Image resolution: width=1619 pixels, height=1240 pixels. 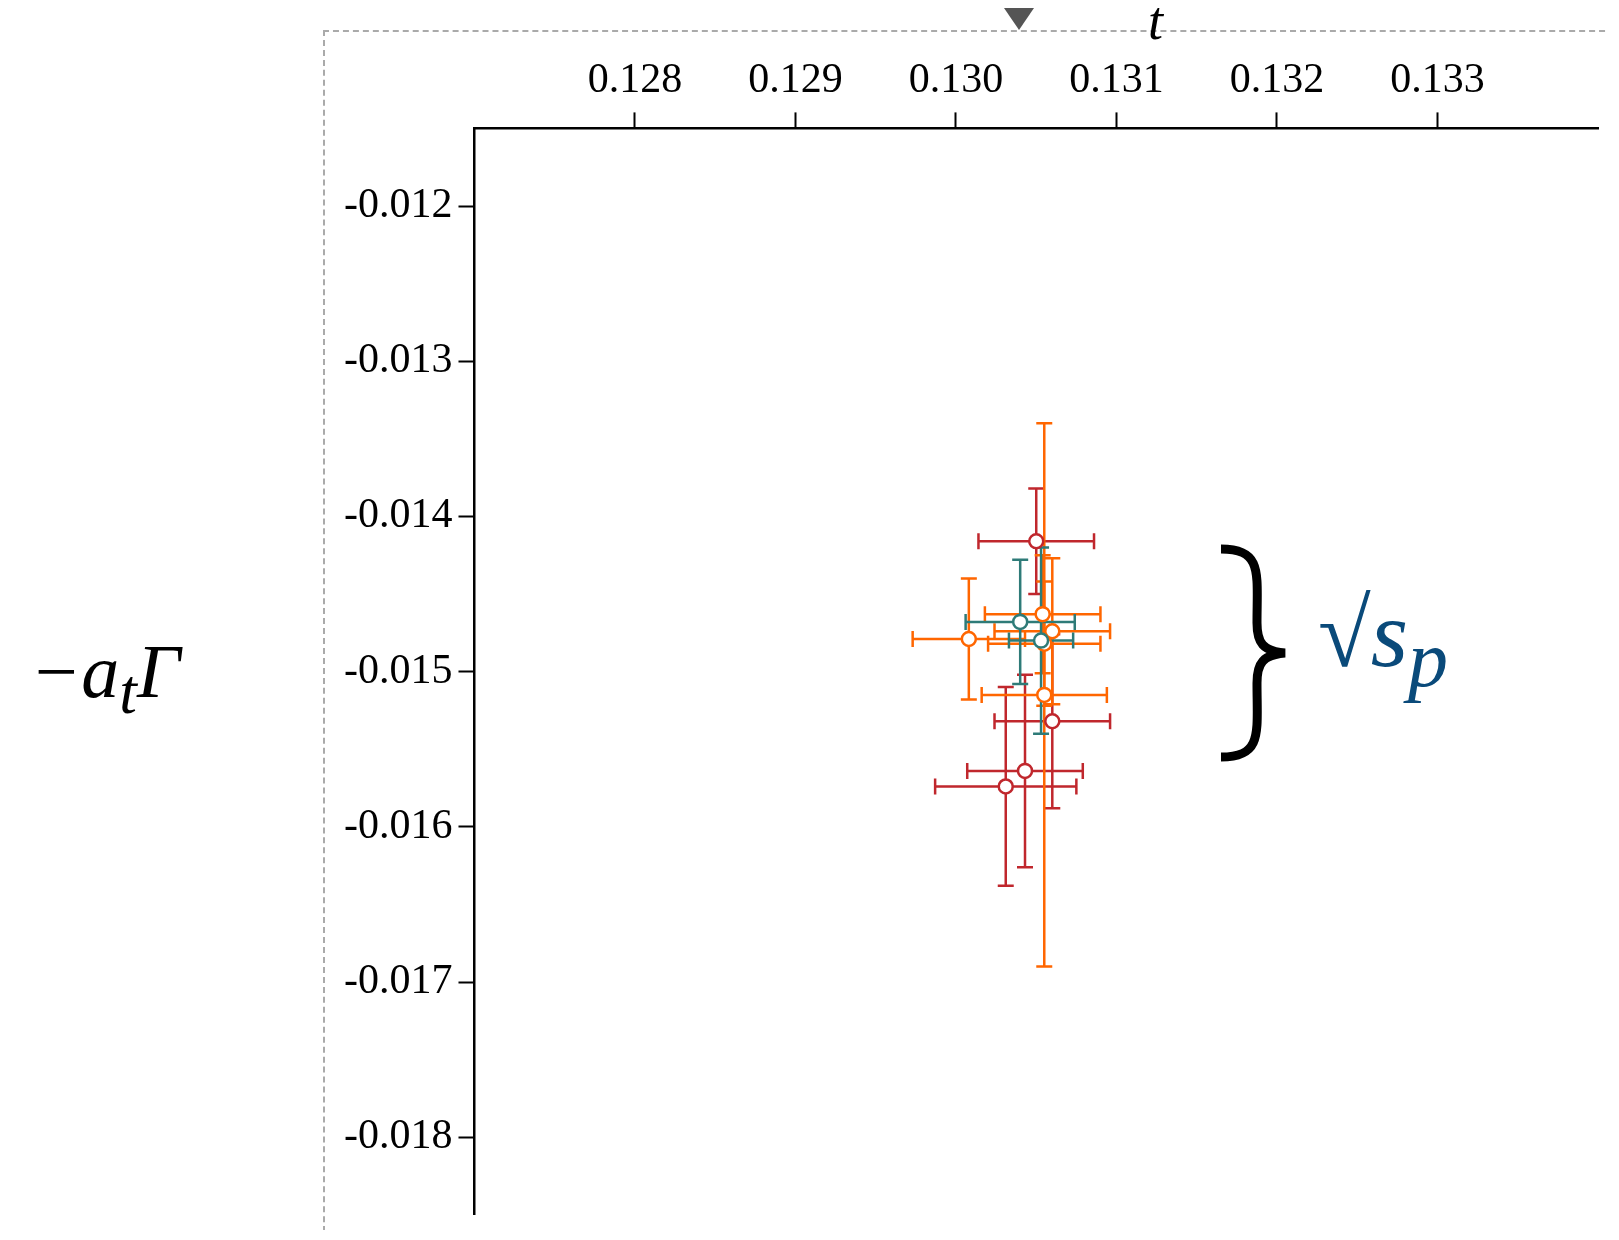 What do you see at coordinates (398, 1134) in the screenshot?
I see `y-tick-label: -0.018` at bounding box center [398, 1134].